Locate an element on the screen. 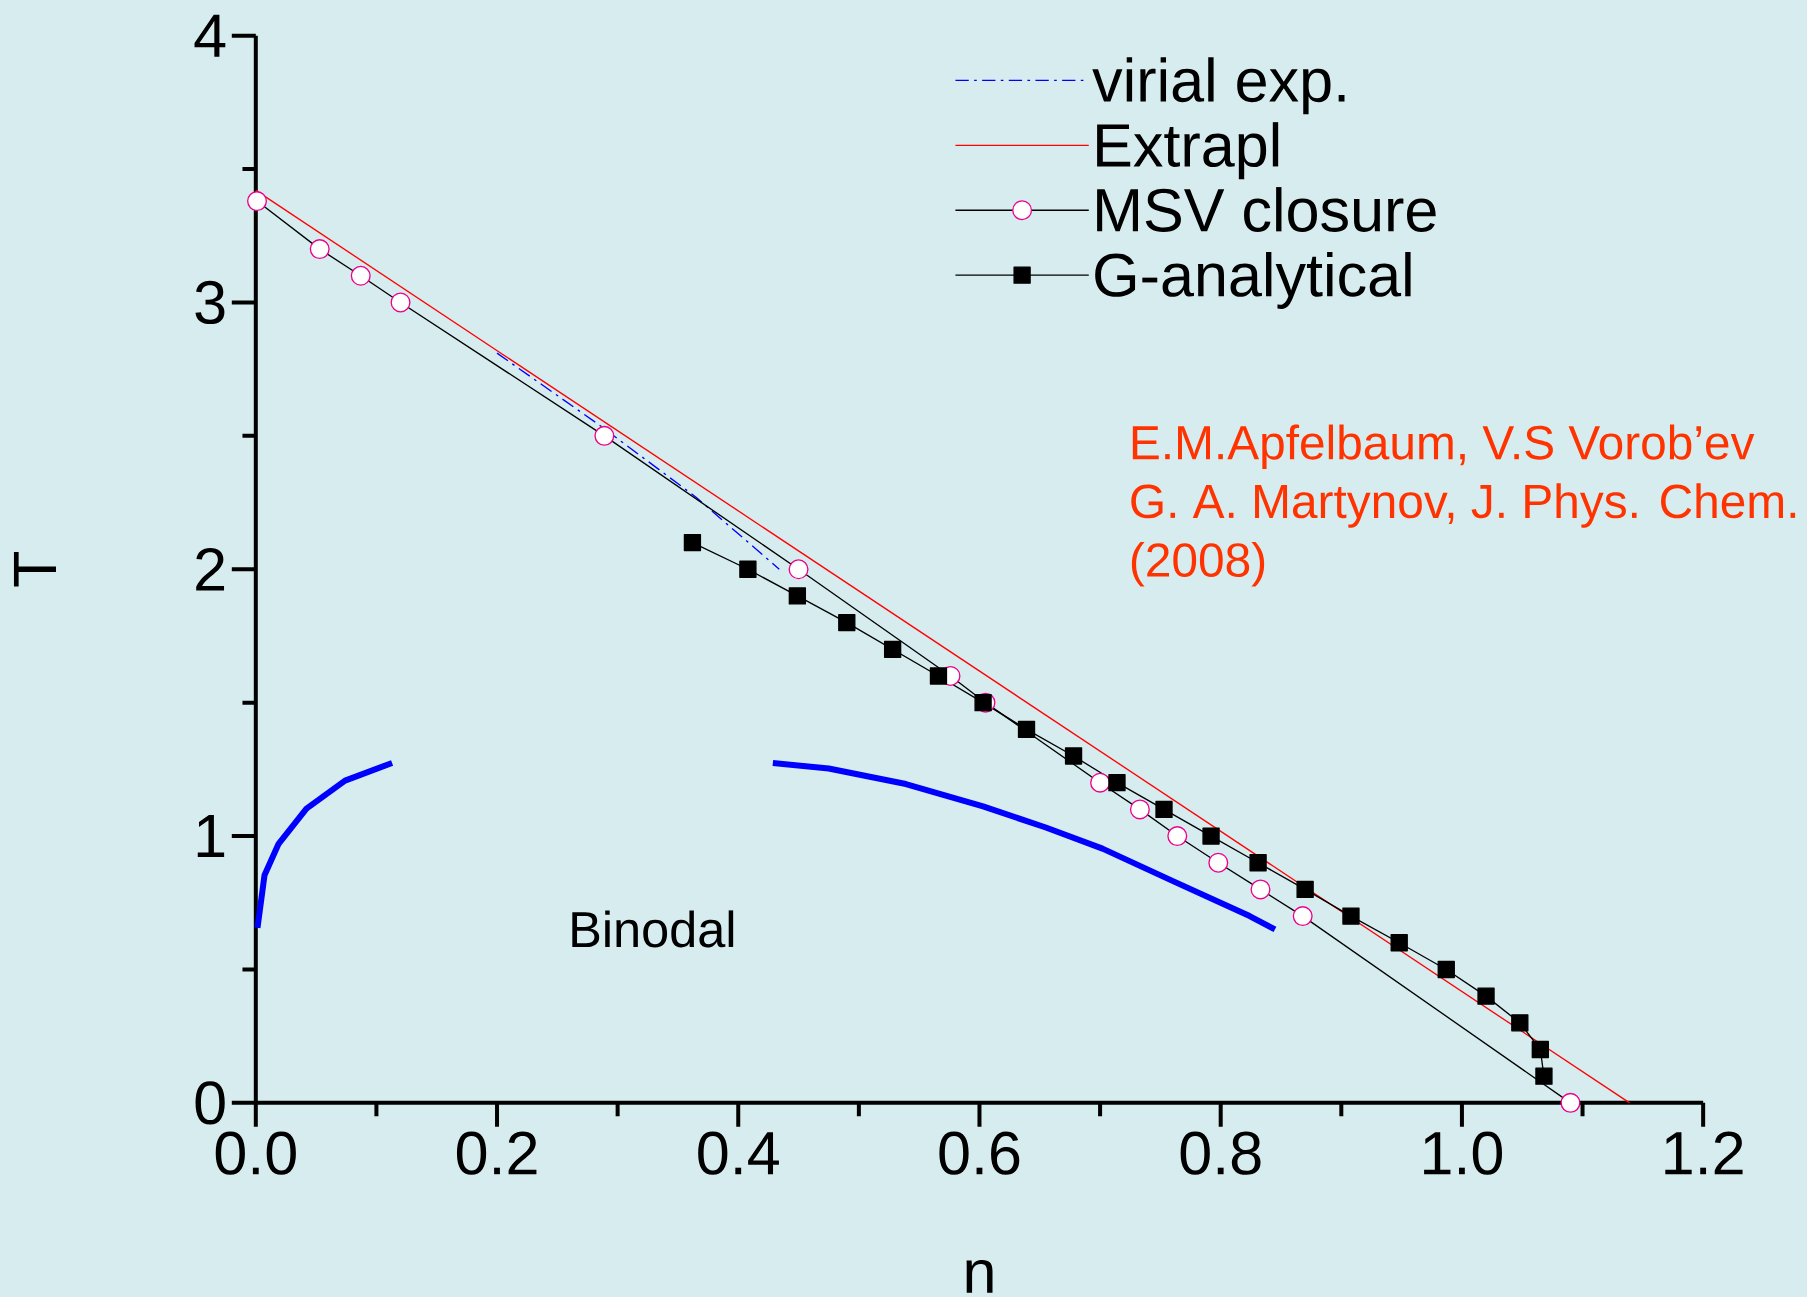  x-tick-label: 0.0 is located at coordinates (255, 1153).